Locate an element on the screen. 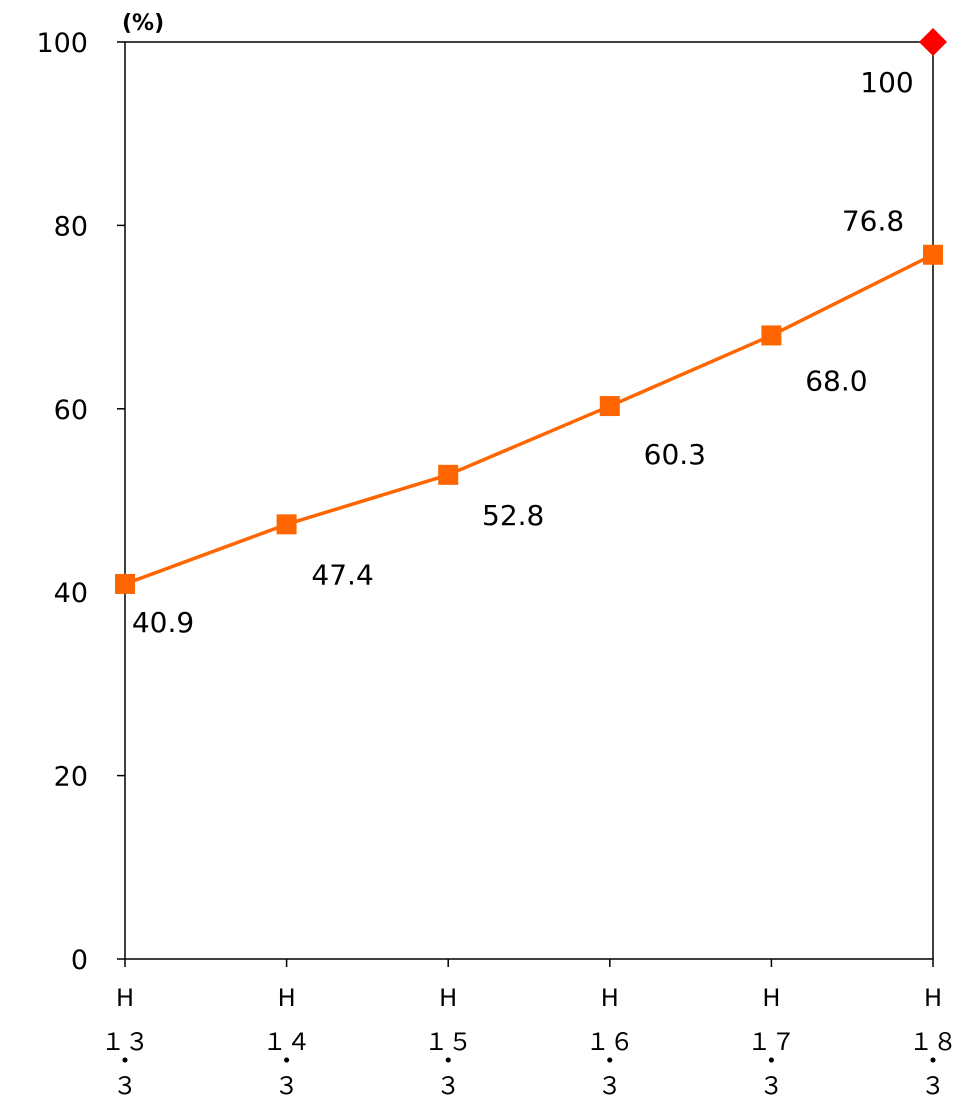 This screenshot has height=1104, width=956. data-label: 60.3 is located at coordinates (675, 454).